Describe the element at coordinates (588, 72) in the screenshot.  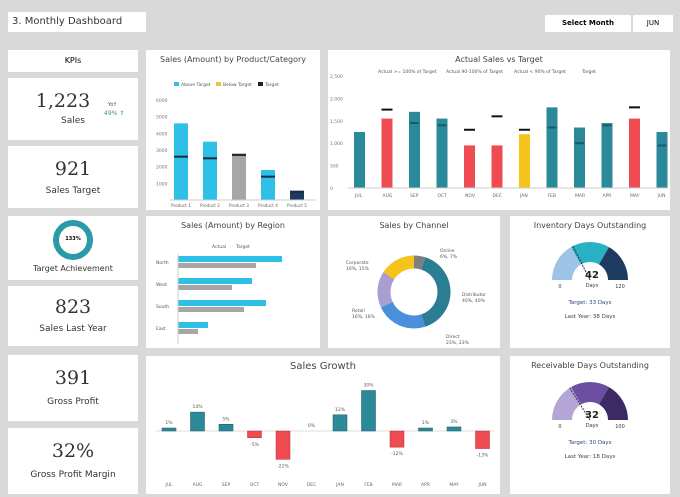
I see `legend-entry: Target` at that location.